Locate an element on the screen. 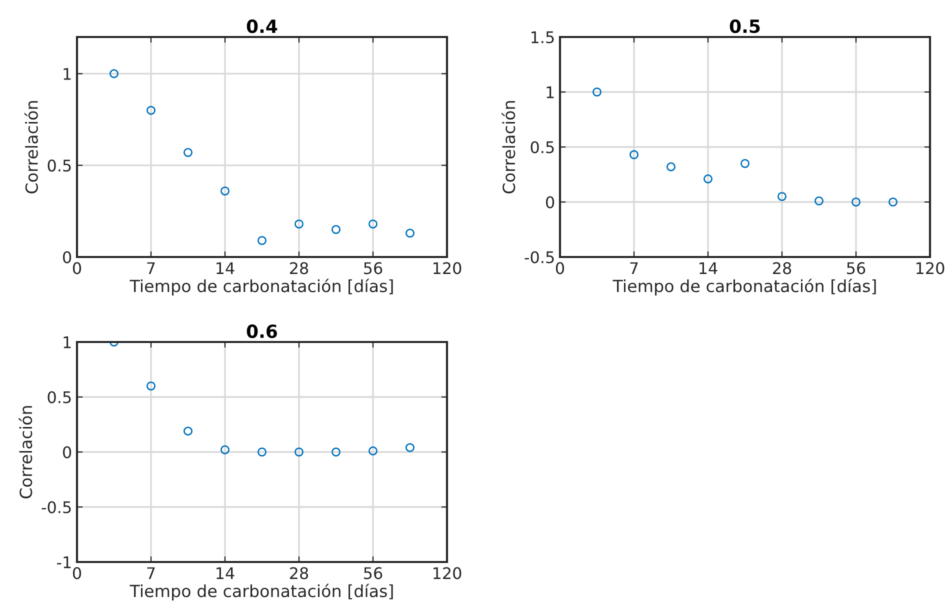 The height and width of the screenshot is (611, 945). chart-title: 0.6 is located at coordinates (262, 331).